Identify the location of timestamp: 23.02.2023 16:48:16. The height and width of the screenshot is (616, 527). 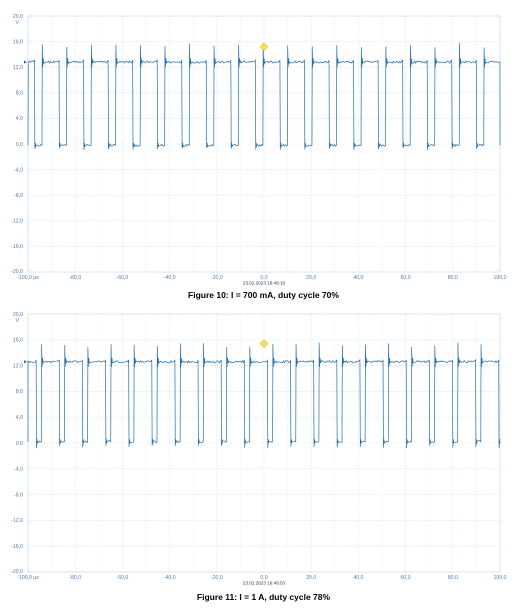
(264, 283).